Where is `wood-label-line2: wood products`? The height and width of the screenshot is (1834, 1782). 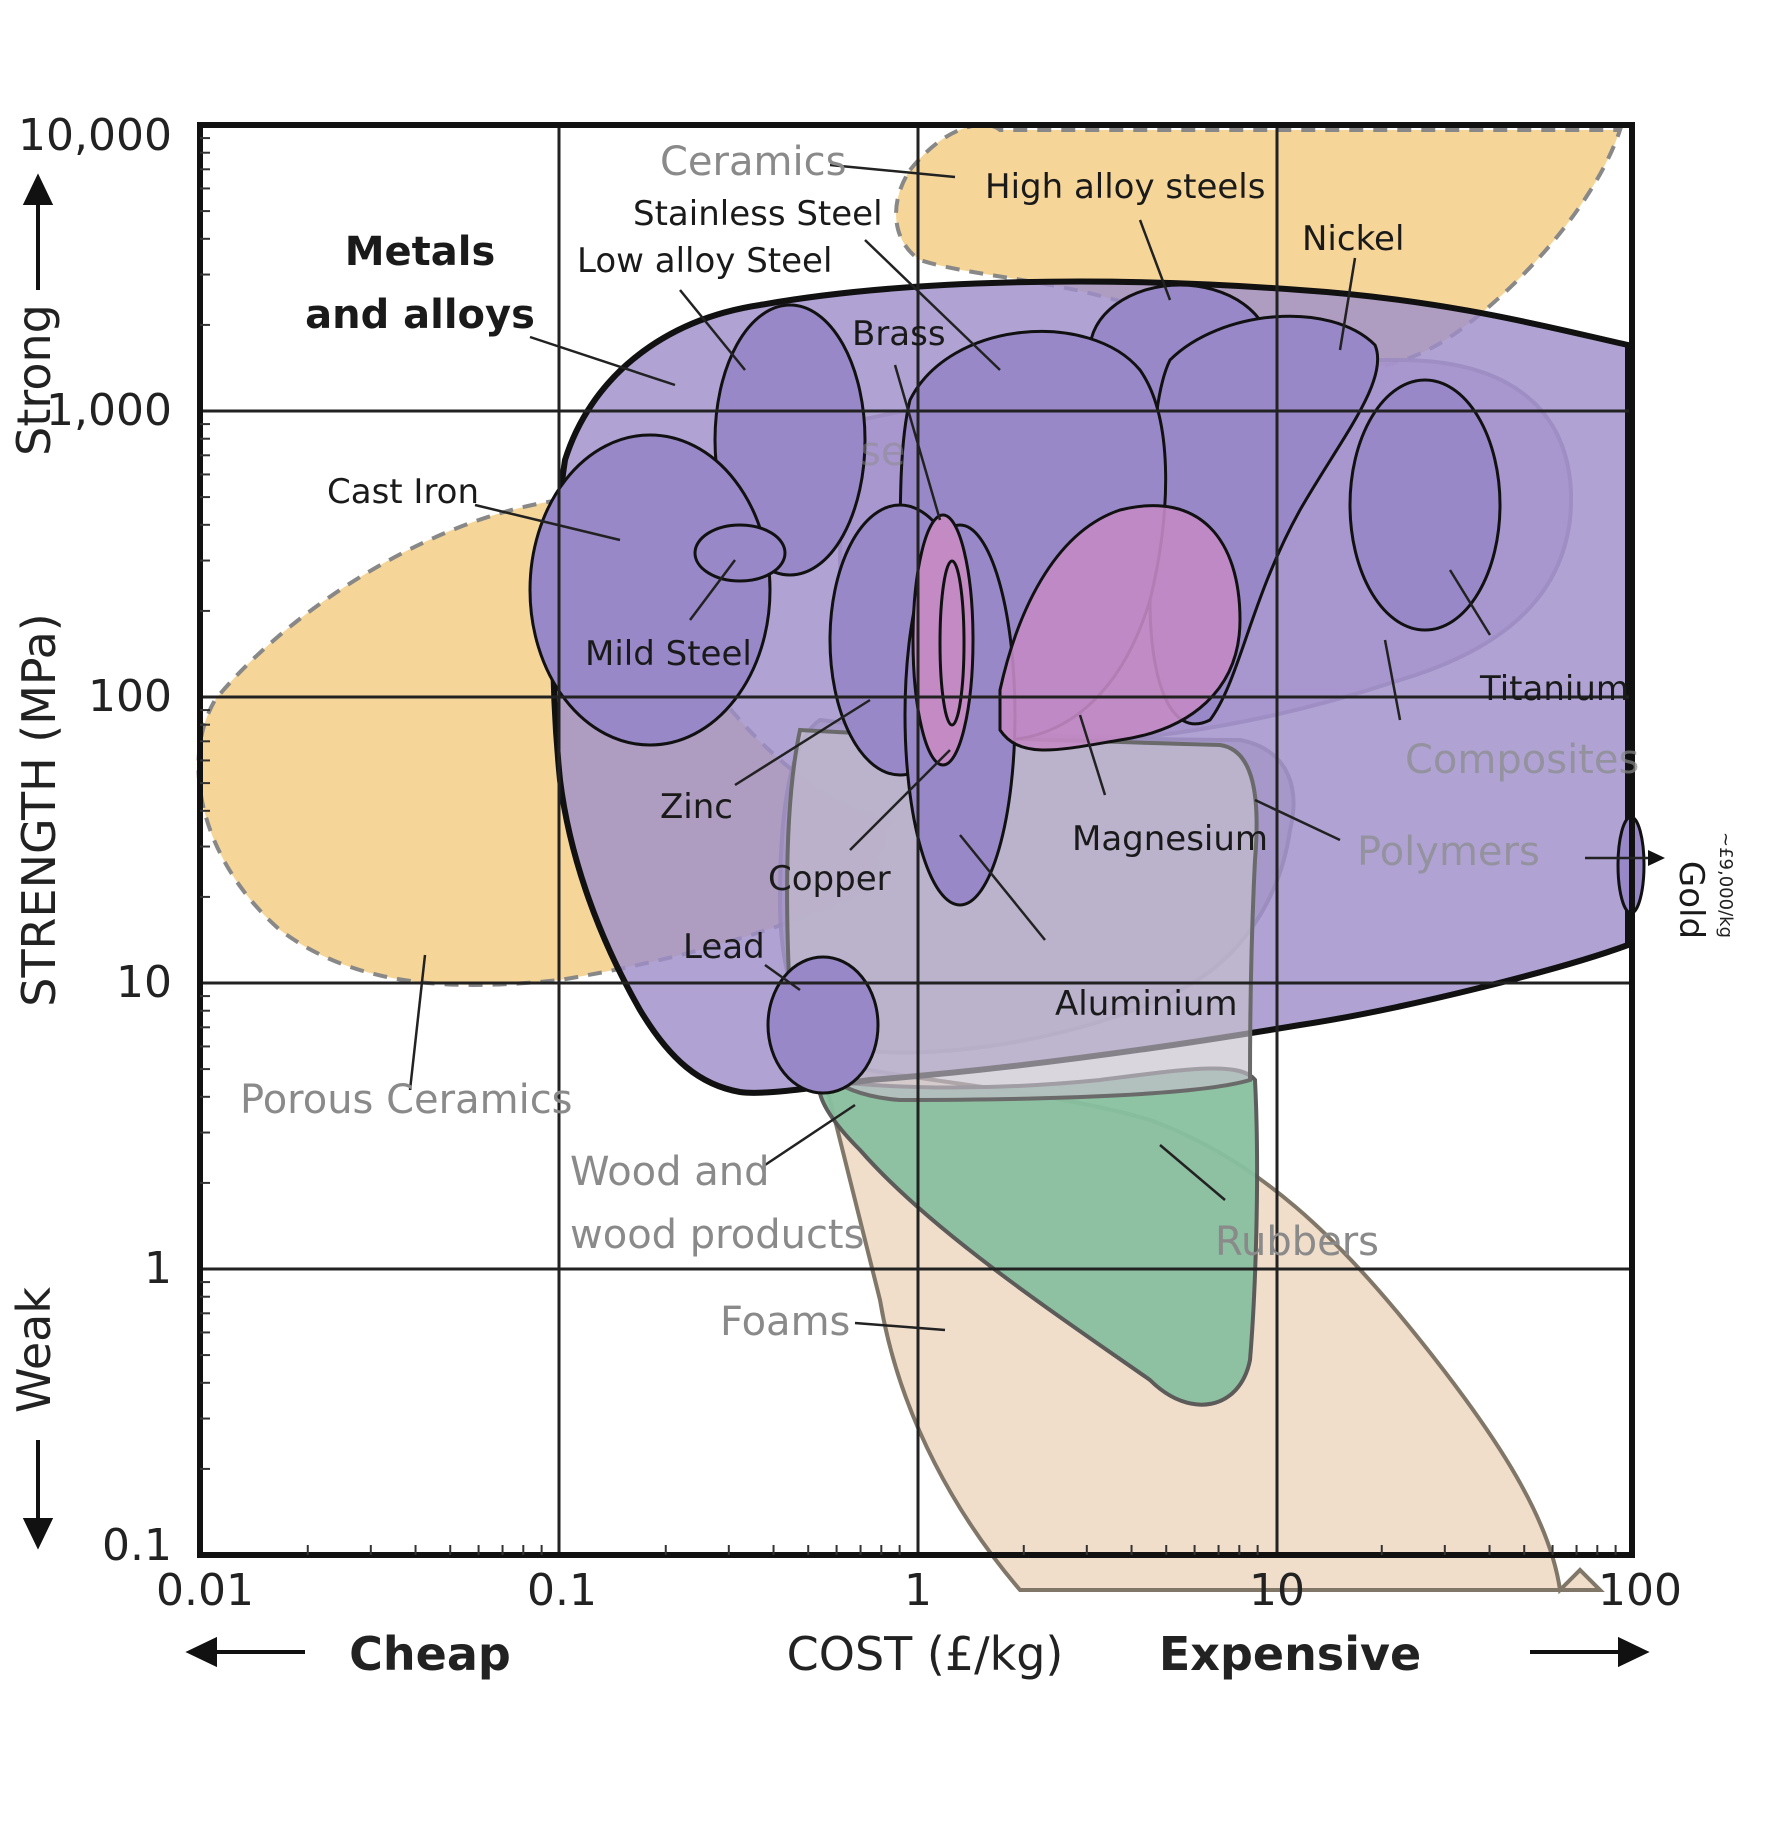 wood-label-line2: wood products is located at coordinates (717, 1235).